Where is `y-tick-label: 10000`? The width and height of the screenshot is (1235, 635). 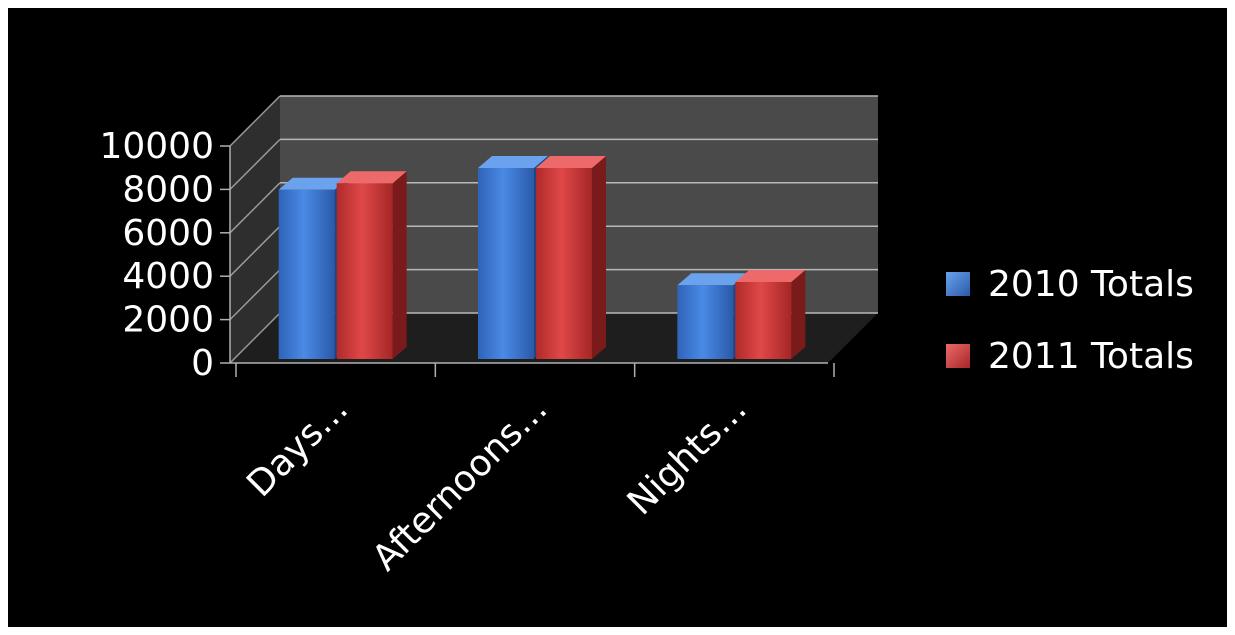 y-tick-label: 10000 is located at coordinates (156, 146).